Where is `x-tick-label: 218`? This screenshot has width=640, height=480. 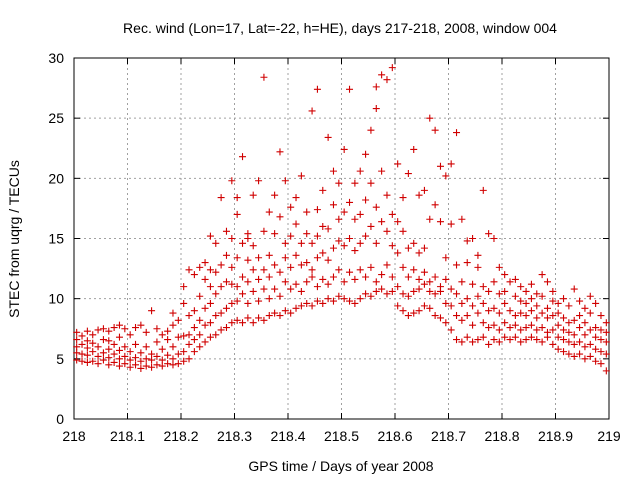 x-tick-label: 218 is located at coordinates (74, 436).